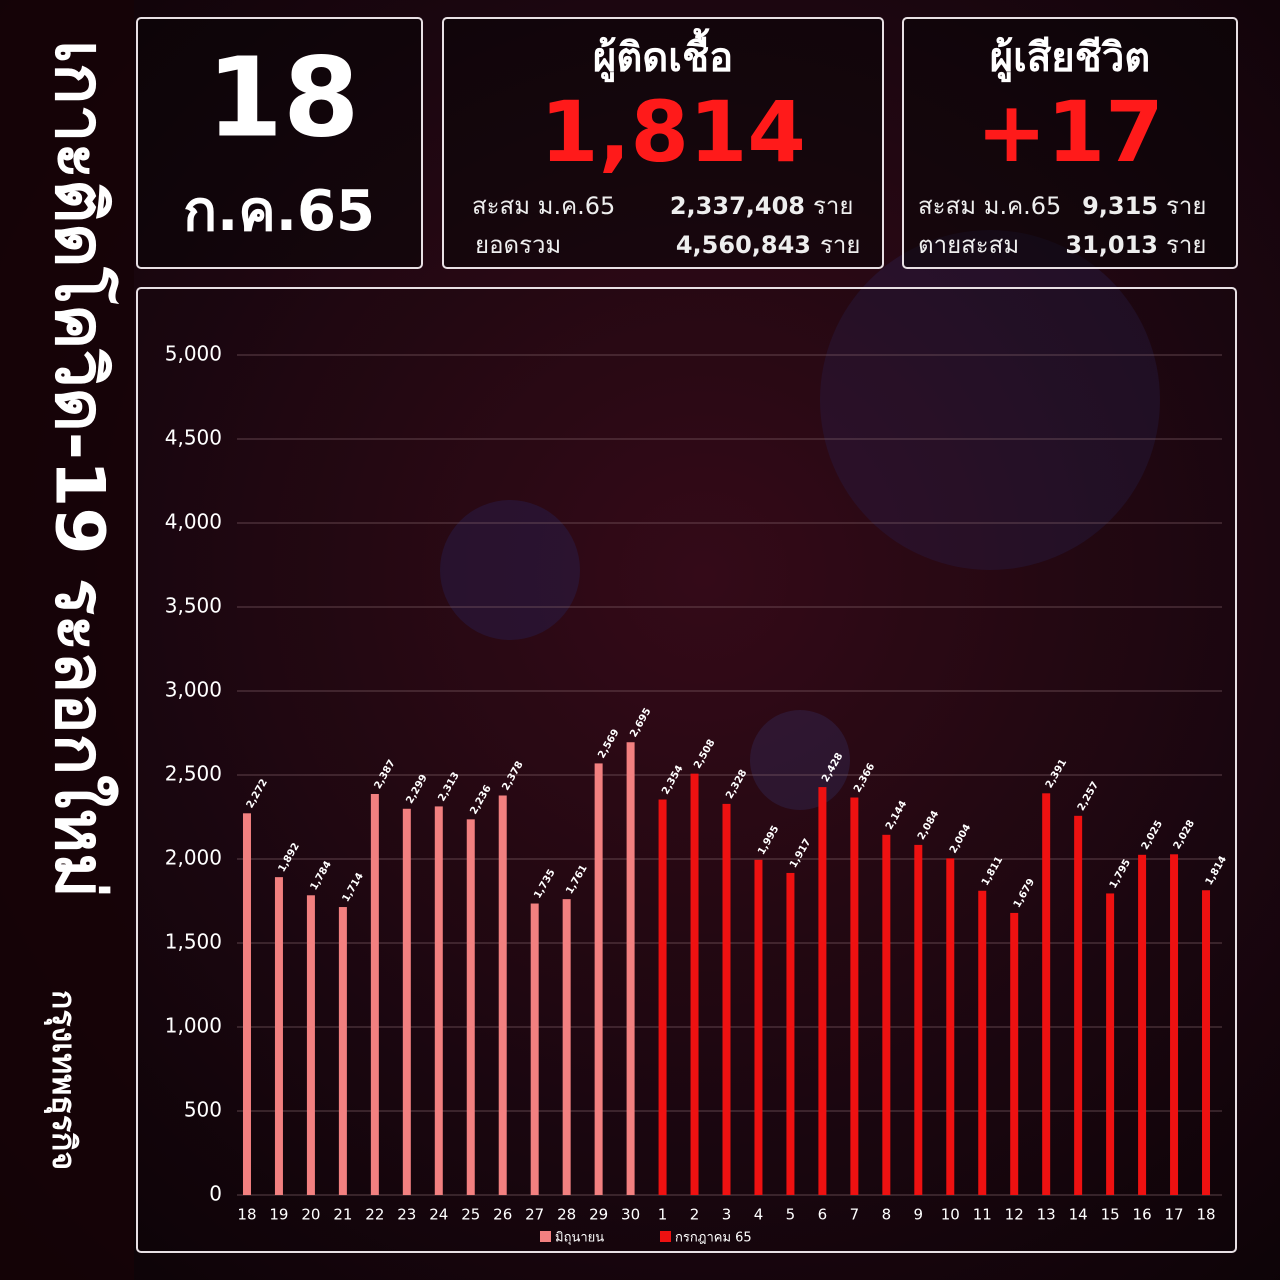 This screenshot has width=1280, height=1280. Describe the element at coordinates (887, 1215) in the screenshot. I see `x-tick-label: 8` at that location.